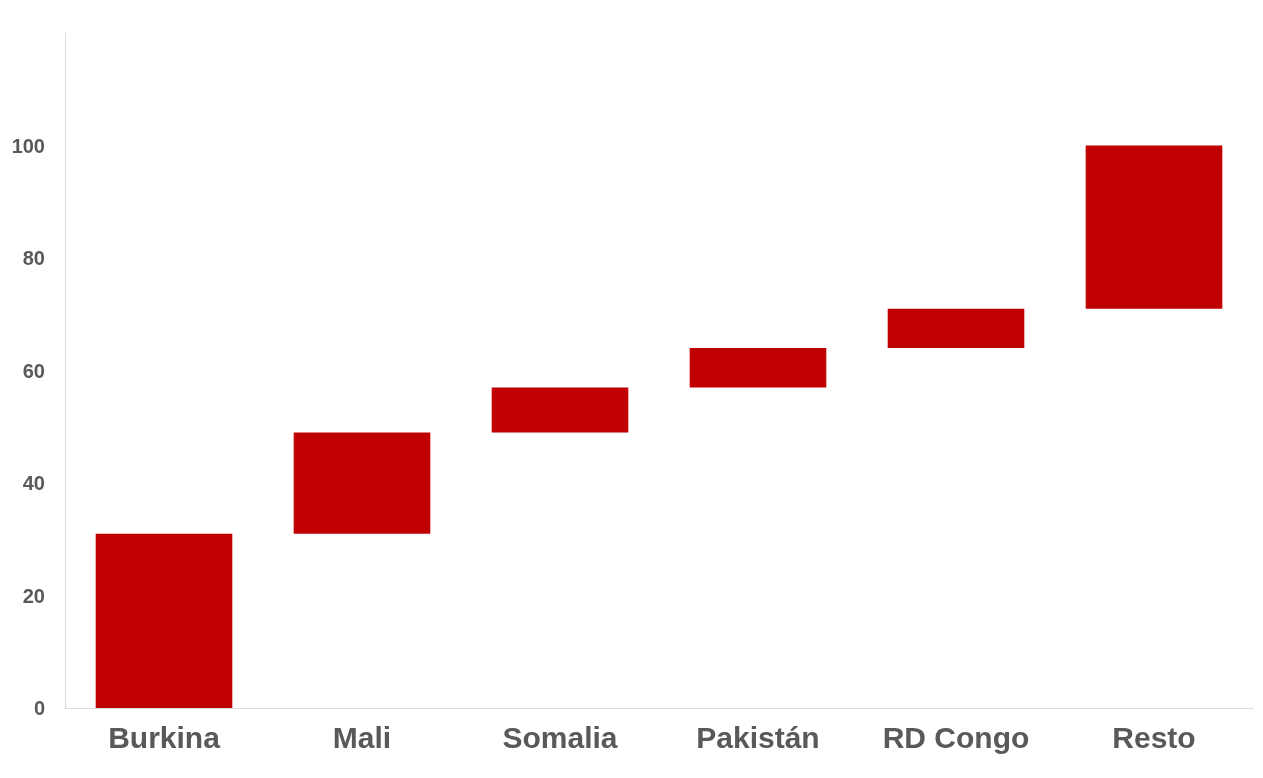 This screenshot has height=778, width=1263. Describe the element at coordinates (33, 370) in the screenshot. I see `y-tick-label: 60` at that location.